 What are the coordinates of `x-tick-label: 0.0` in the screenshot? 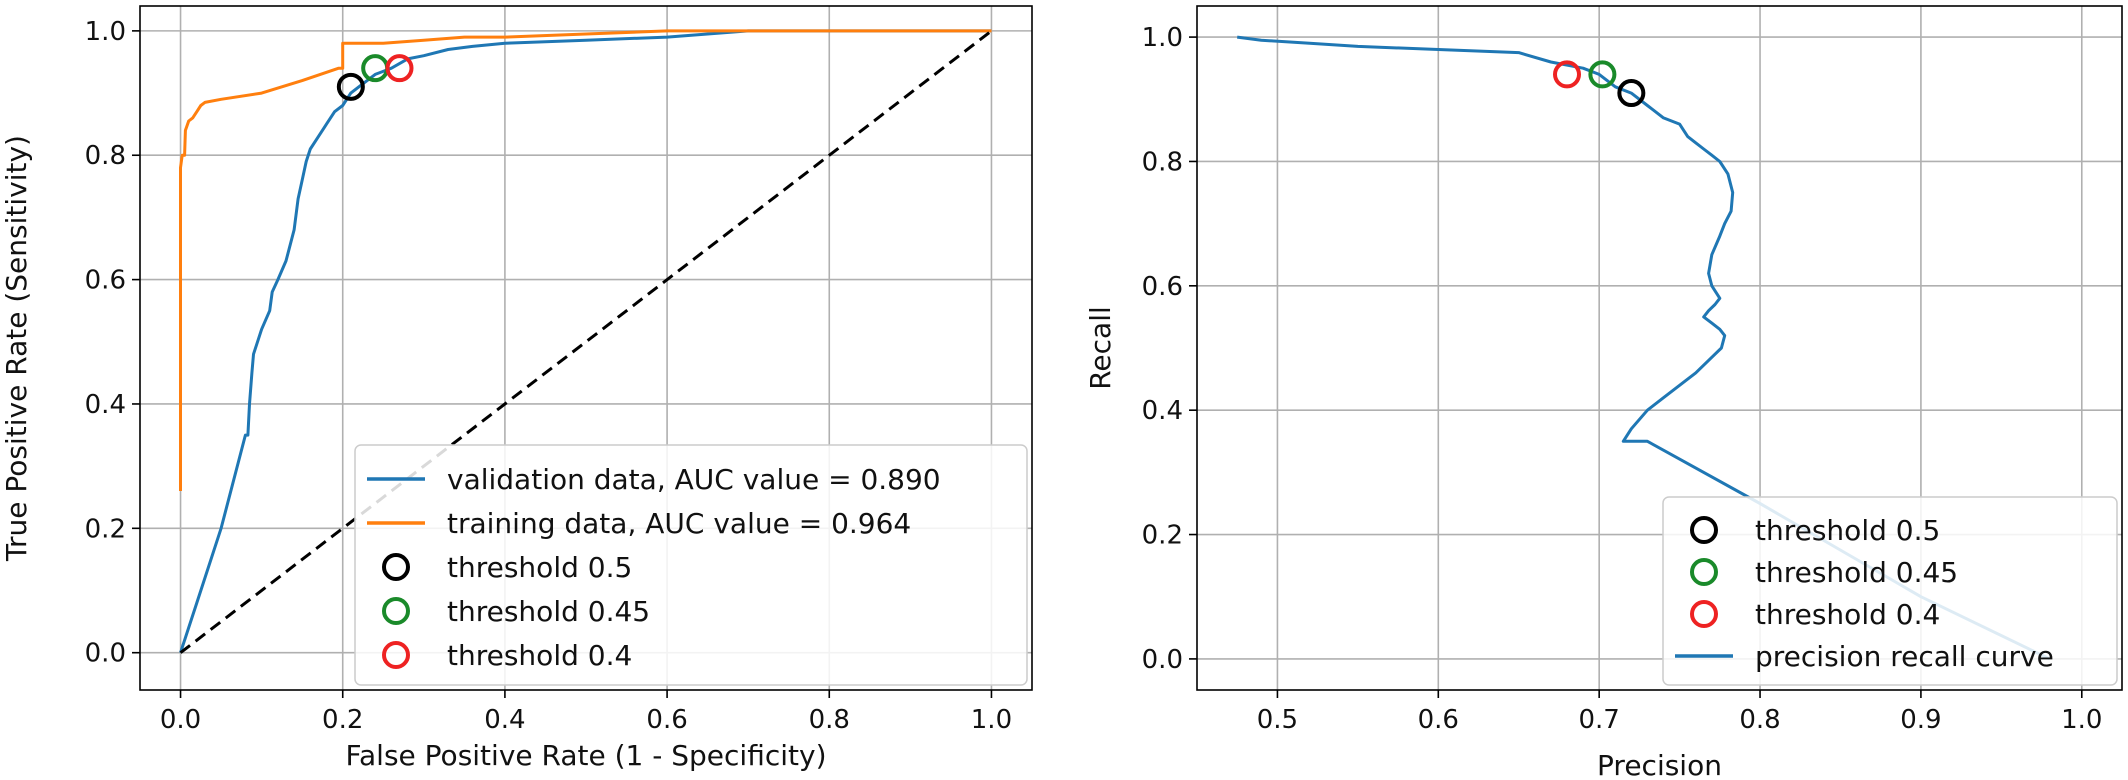 It's located at (180, 720).